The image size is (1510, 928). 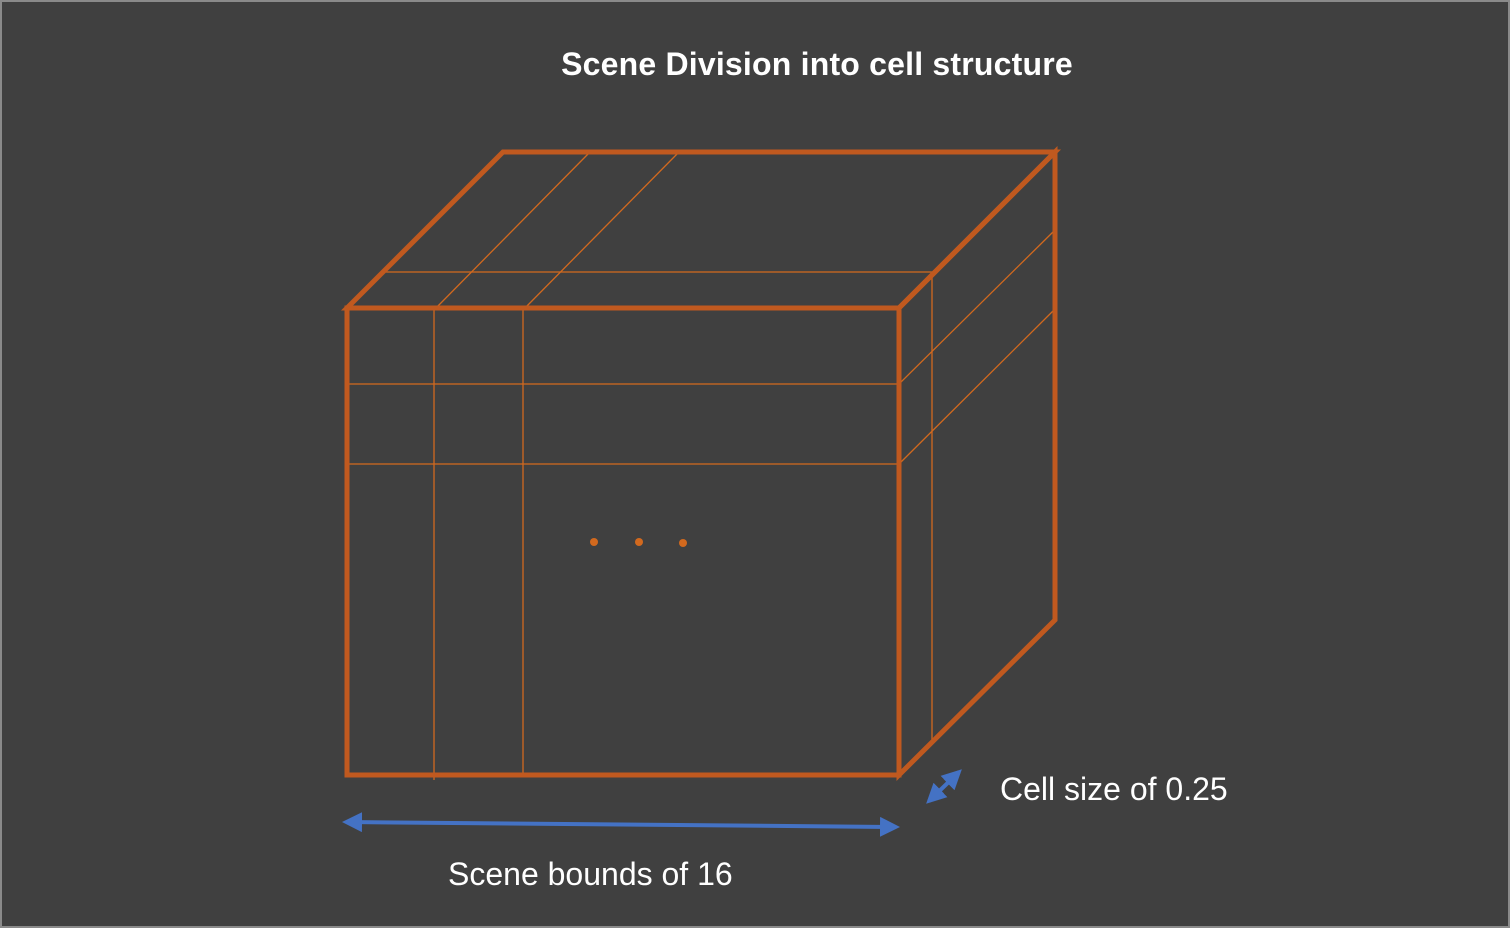 I want to click on cube-top-face, so click(x=701, y=230).